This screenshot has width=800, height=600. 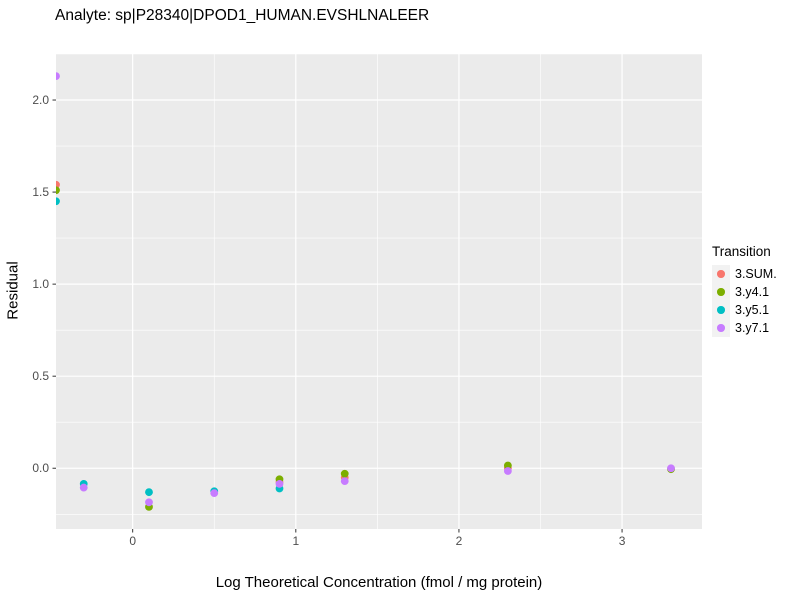 What do you see at coordinates (40, 468) in the screenshot?
I see `y-tick-label: 0.0` at bounding box center [40, 468].